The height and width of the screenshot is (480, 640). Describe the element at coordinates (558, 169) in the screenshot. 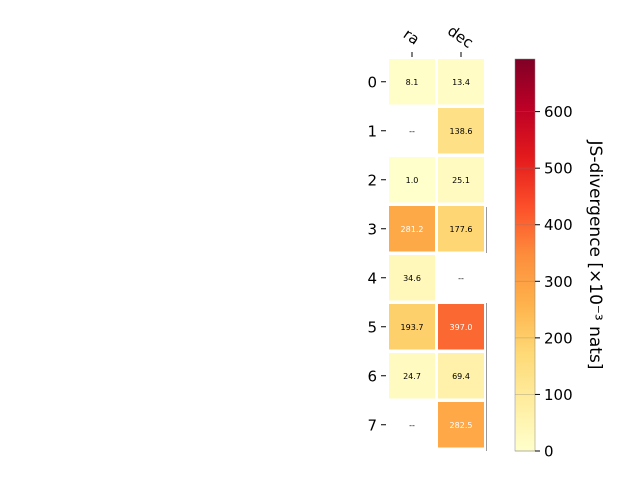

I see `colorbar-tick-label: 500` at that location.